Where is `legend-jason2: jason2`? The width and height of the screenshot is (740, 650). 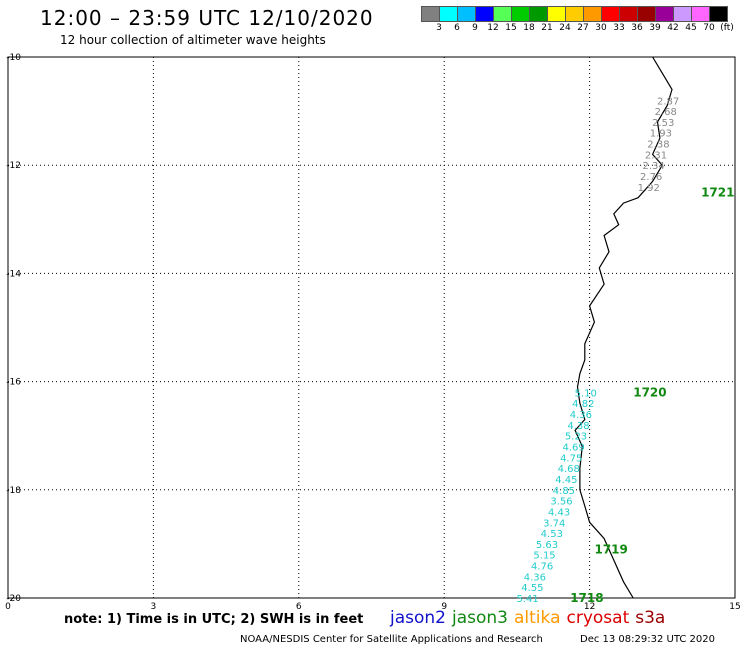 legend-jason2: jason2 is located at coordinates (418, 618).